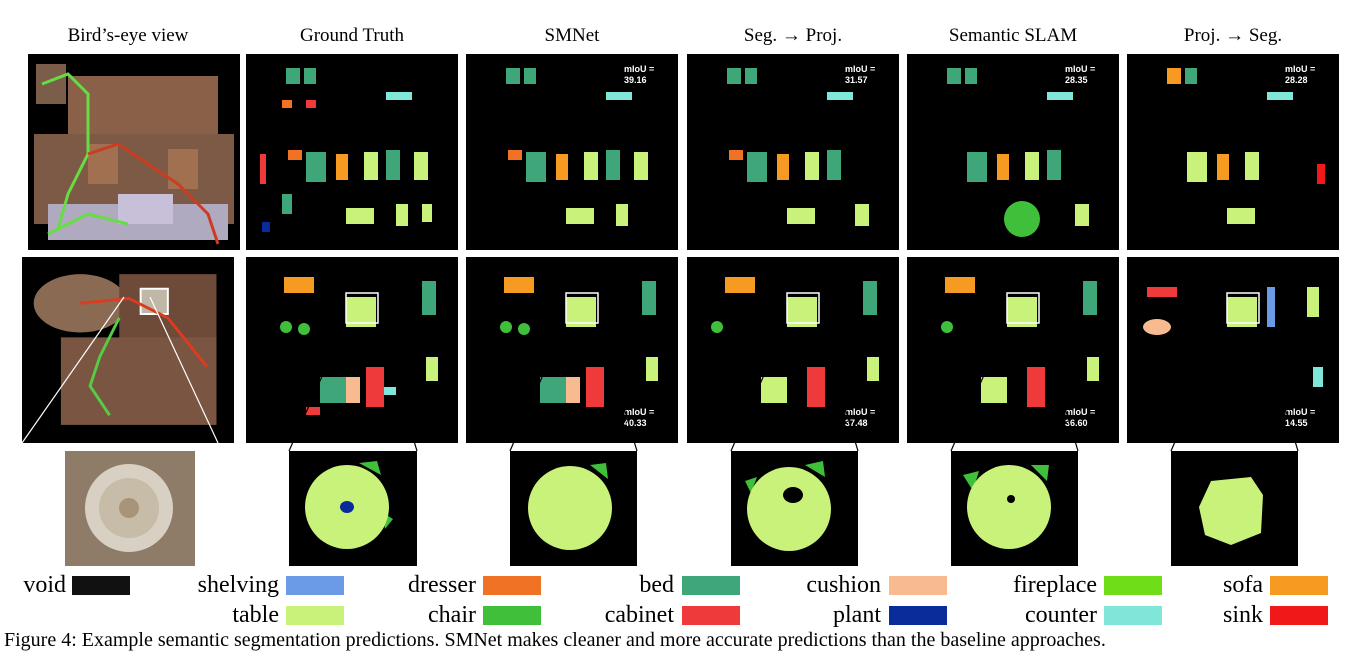  What do you see at coordinates (44, 585) in the screenshot?
I see `legend-label: void` at bounding box center [44, 585].